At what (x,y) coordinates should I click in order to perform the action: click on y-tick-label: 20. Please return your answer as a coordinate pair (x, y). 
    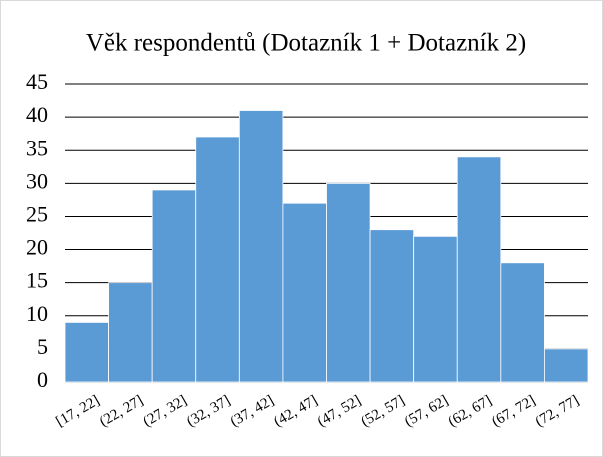
    Looking at the image, I should click on (37, 247).